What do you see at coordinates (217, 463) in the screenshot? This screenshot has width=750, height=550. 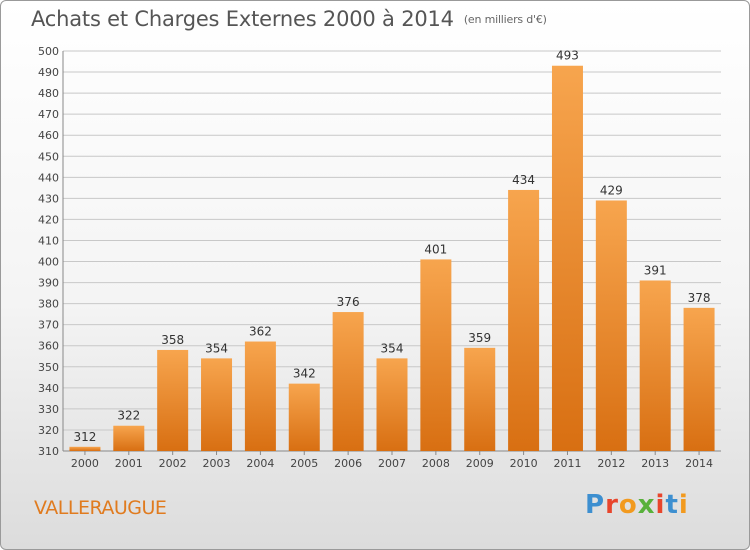 I see `x-tick-label: 2003` at bounding box center [217, 463].